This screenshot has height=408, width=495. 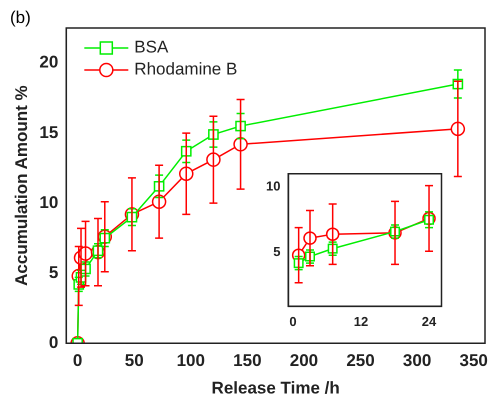 What do you see at coordinates (21, 185) in the screenshot?
I see `y-axis-title: Accumulation Amount %` at bounding box center [21, 185].